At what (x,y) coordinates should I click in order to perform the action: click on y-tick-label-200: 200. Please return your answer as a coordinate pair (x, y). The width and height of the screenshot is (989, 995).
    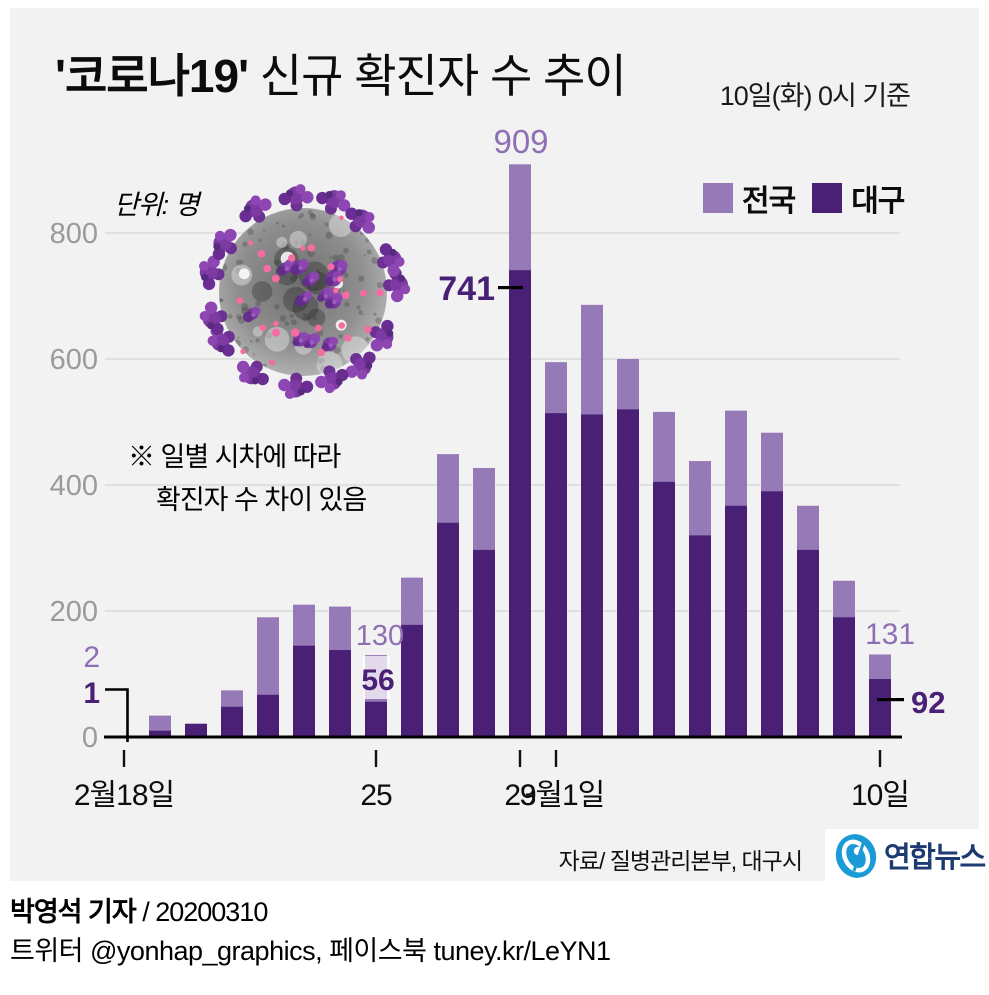
    Looking at the image, I should click on (74, 612).